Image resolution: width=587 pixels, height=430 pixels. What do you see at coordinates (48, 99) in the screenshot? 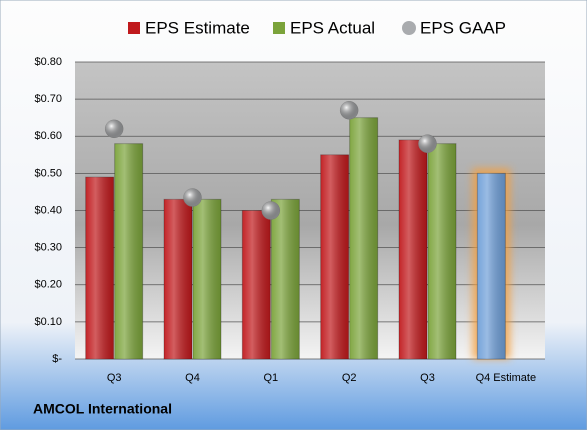
I see `y-tick-label: $0.70` at bounding box center [48, 99].